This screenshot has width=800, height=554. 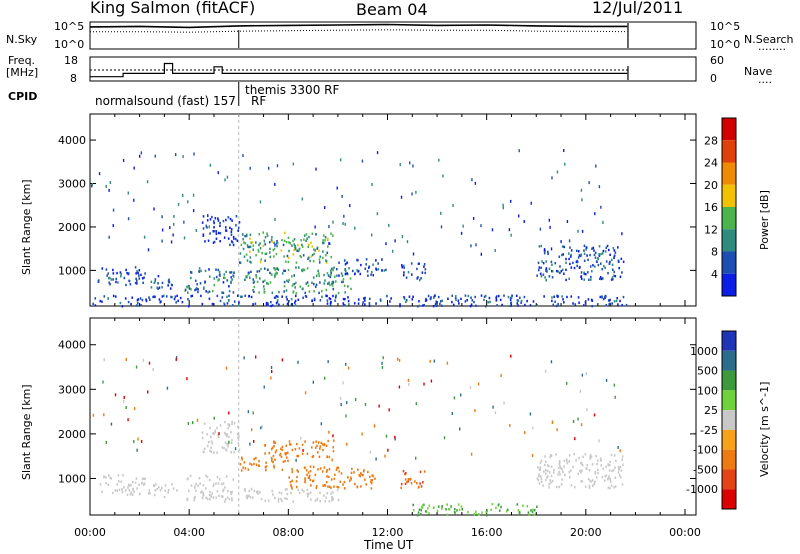 I want to click on power-scale-swatch, so click(x=729, y=151).